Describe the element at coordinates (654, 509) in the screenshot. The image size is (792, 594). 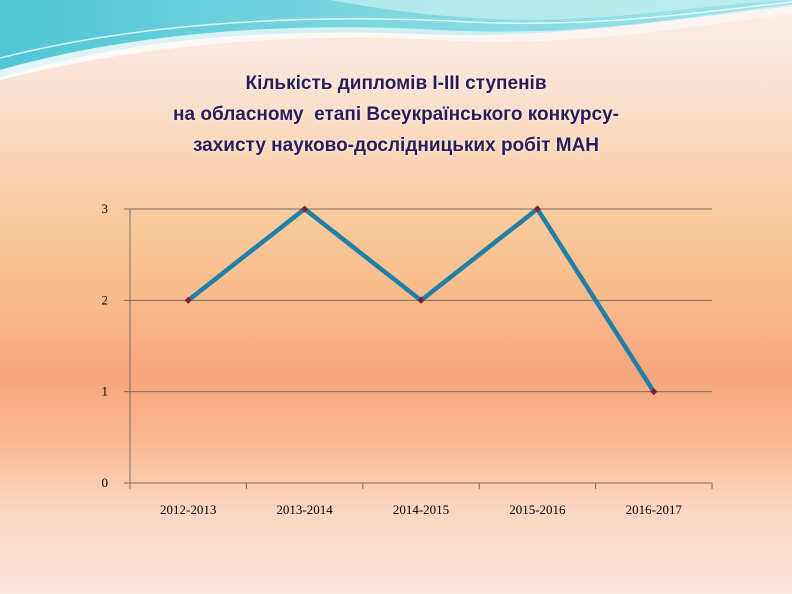
I see `x-tick-label: 2016-2017` at that location.